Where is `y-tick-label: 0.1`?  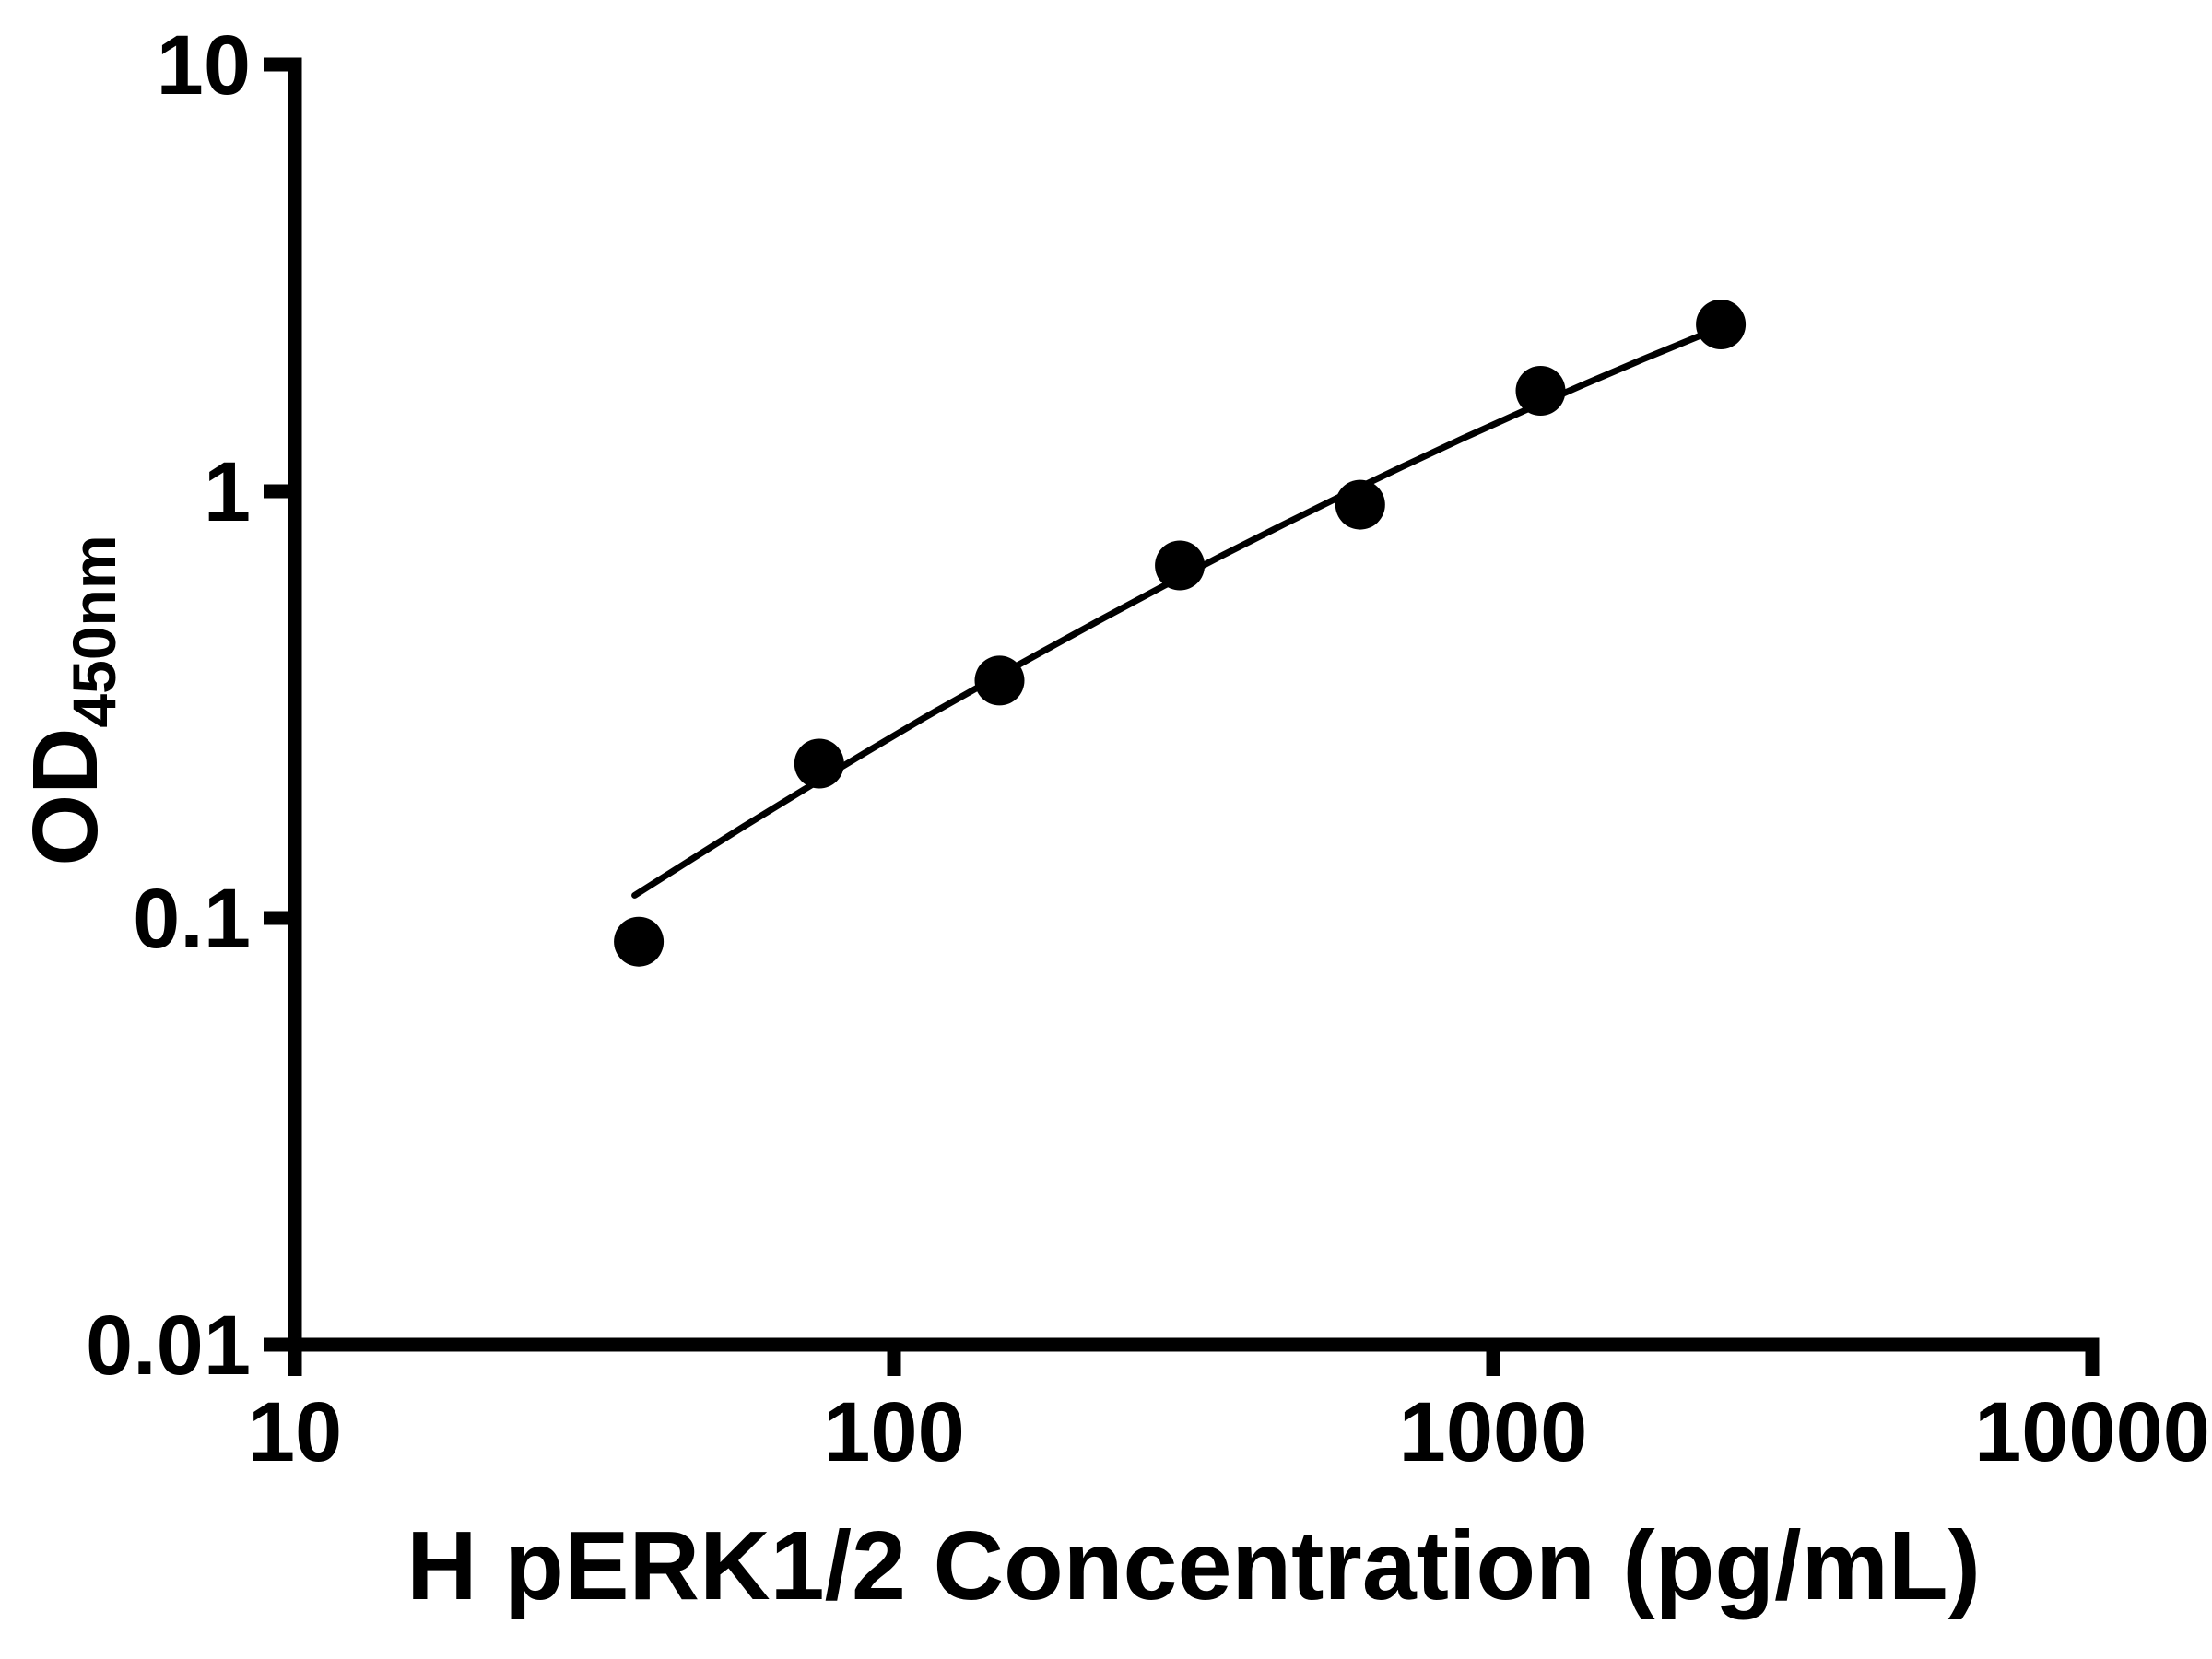
y-tick-label: 0.1 is located at coordinates (192, 919).